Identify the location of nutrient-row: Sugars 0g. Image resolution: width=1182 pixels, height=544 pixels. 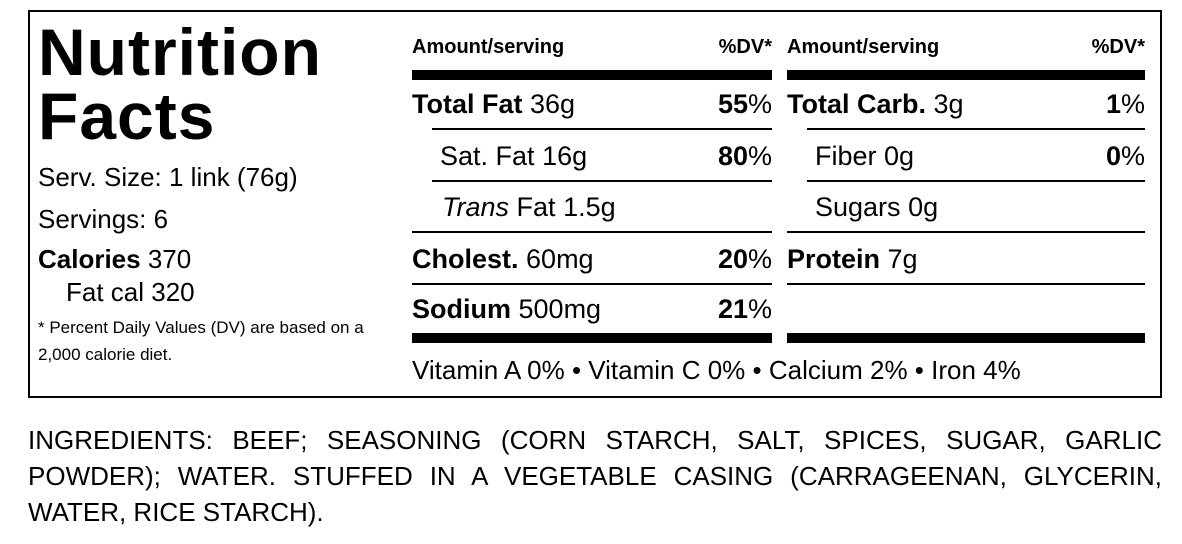
(980, 207).